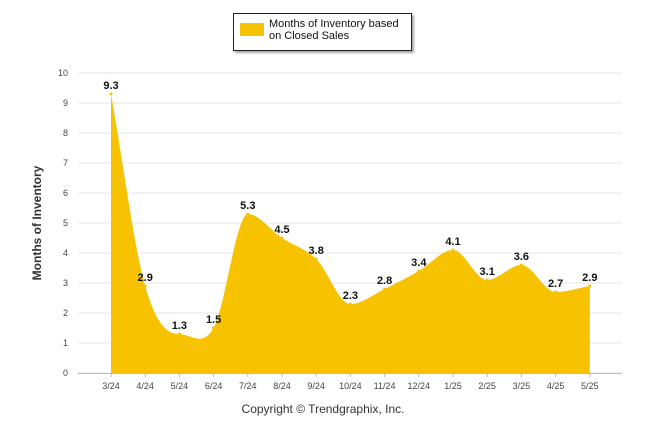 The height and width of the screenshot is (434, 646). Describe the element at coordinates (65, 133) in the screenshot. I see `y-tick-label: 8` at that location.